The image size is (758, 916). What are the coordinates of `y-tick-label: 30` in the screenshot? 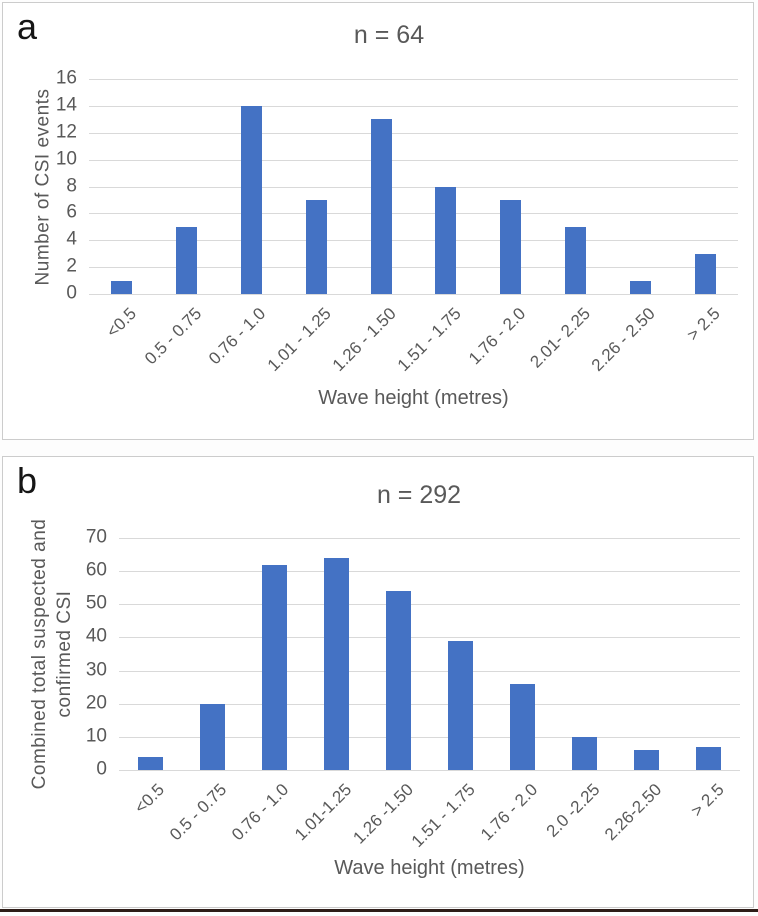 It's located at (96, 670).